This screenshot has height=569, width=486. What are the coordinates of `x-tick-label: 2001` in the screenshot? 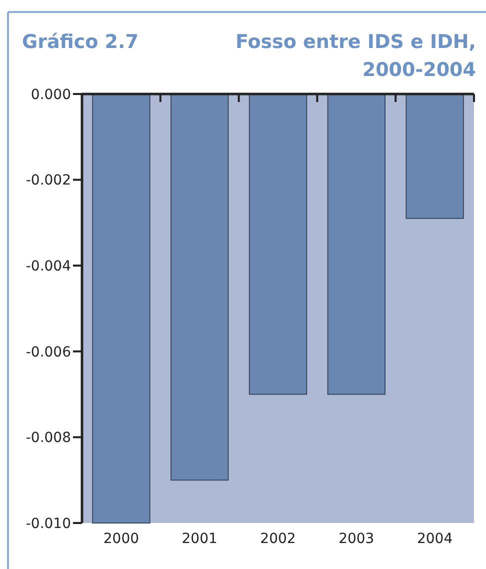 It's located at (200, 539).